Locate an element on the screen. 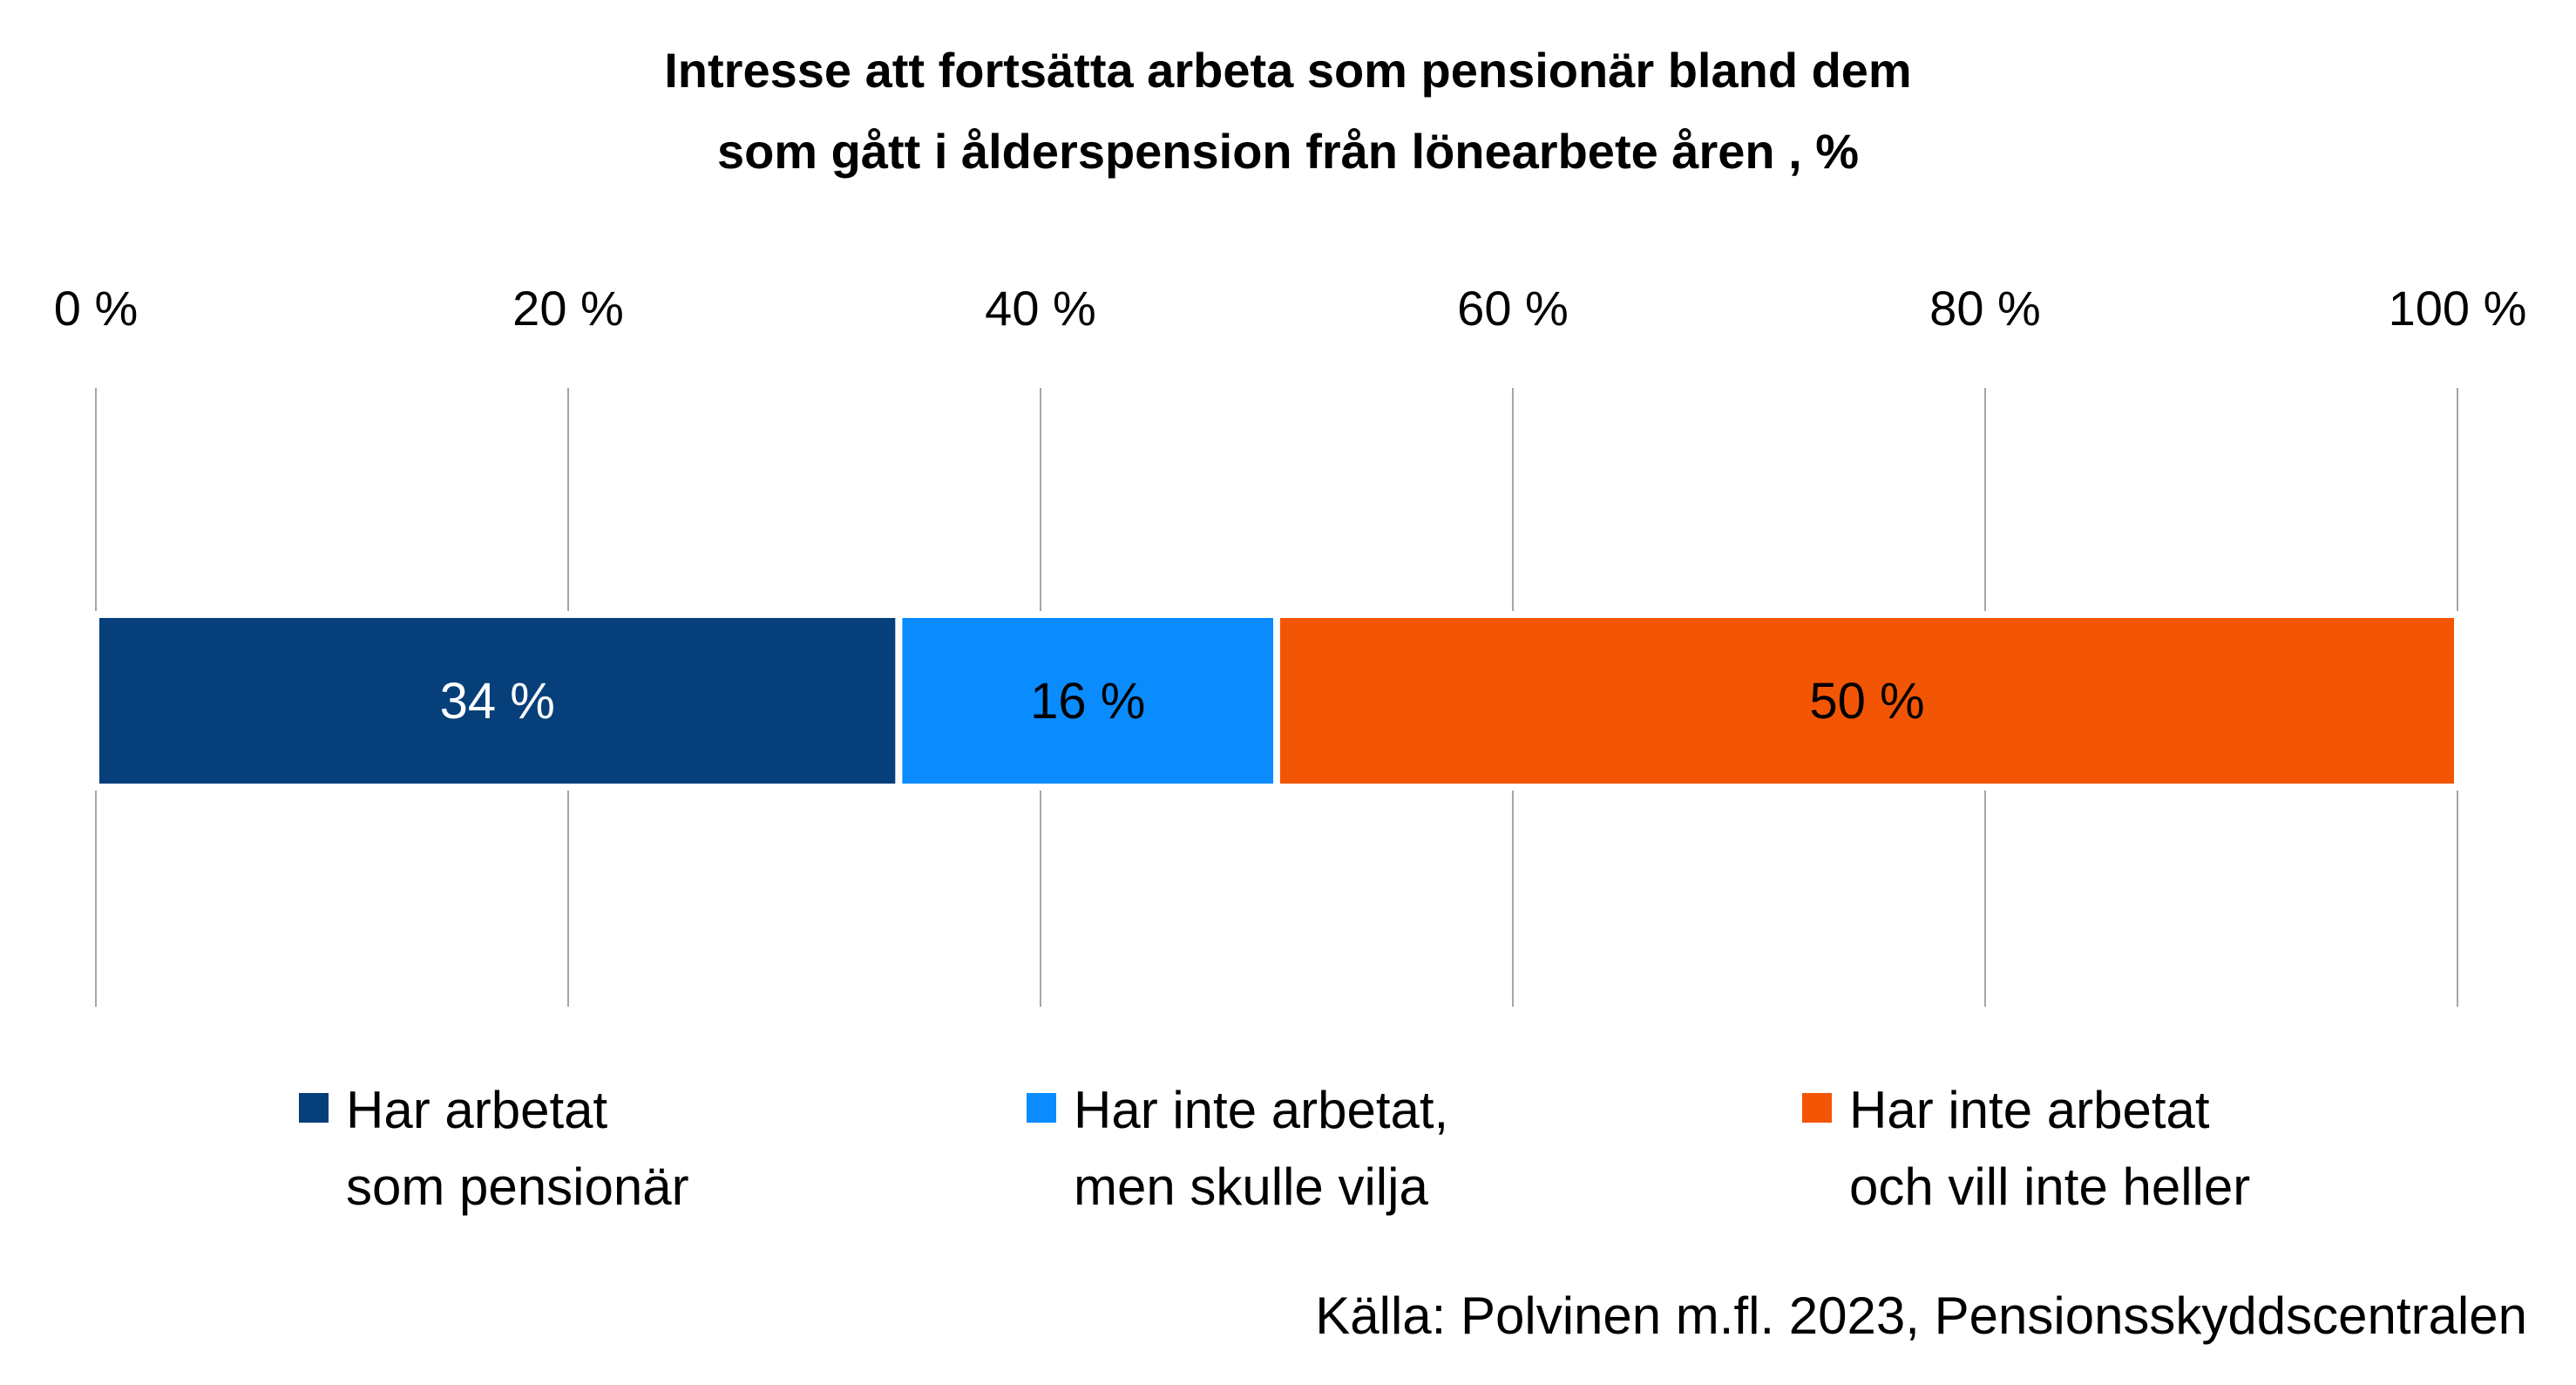 The image size is (2576, 1385). bar-value-label: 16 % is located at coordinates (1088, 701).